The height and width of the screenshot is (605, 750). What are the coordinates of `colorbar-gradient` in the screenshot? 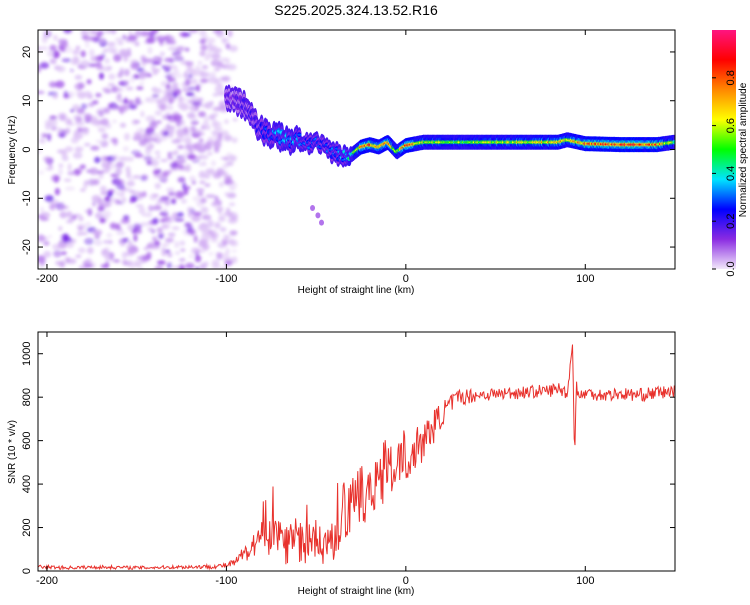 It's located at (724, 149).